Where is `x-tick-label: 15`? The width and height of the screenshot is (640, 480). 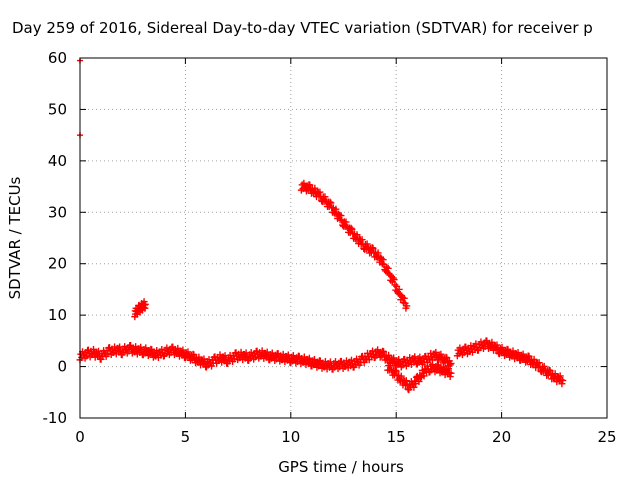
x-tick-label: 15 is located at coordinates (396, 437).